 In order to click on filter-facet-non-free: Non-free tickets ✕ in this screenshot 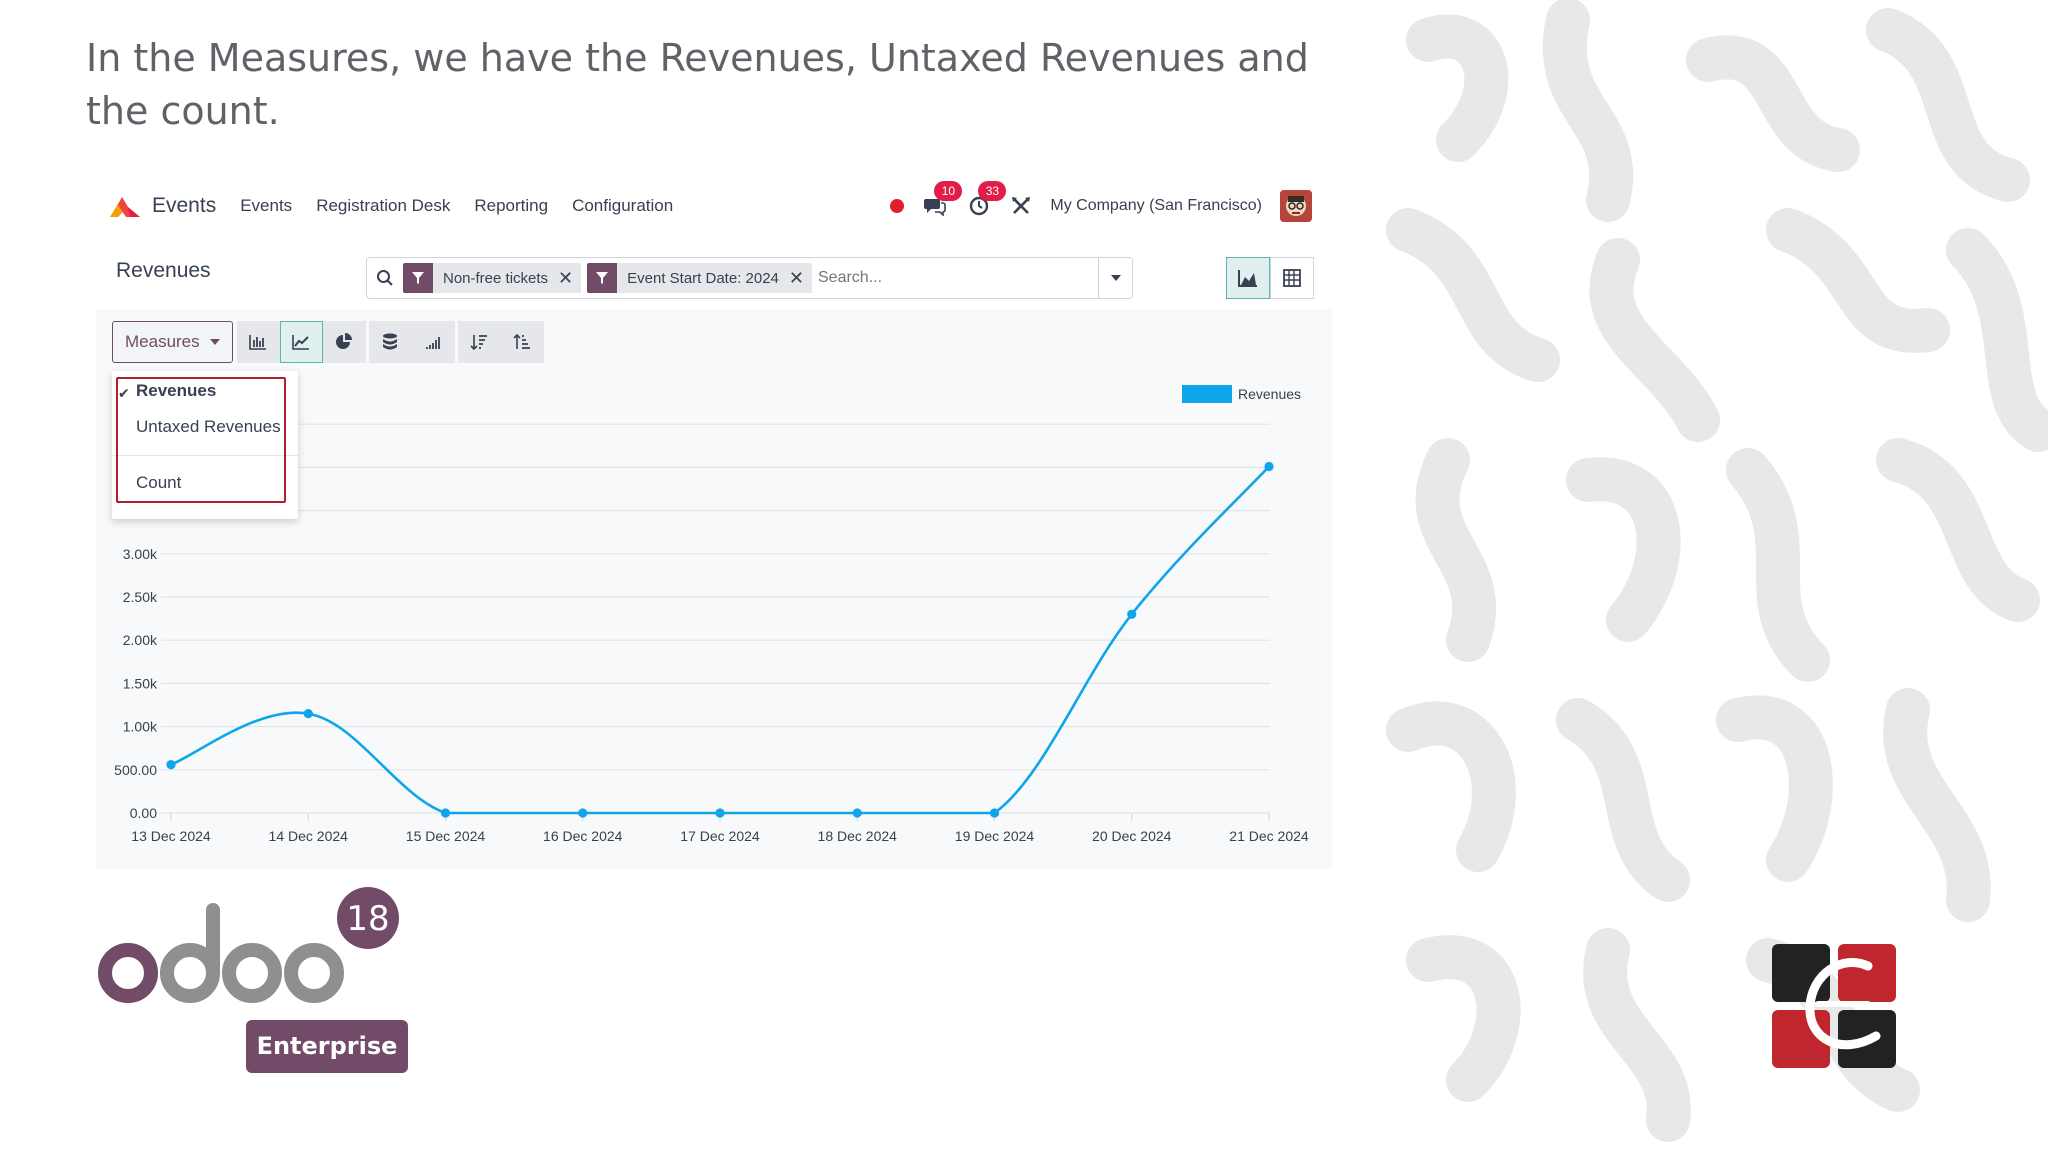, I will do `click(492, 278)`.